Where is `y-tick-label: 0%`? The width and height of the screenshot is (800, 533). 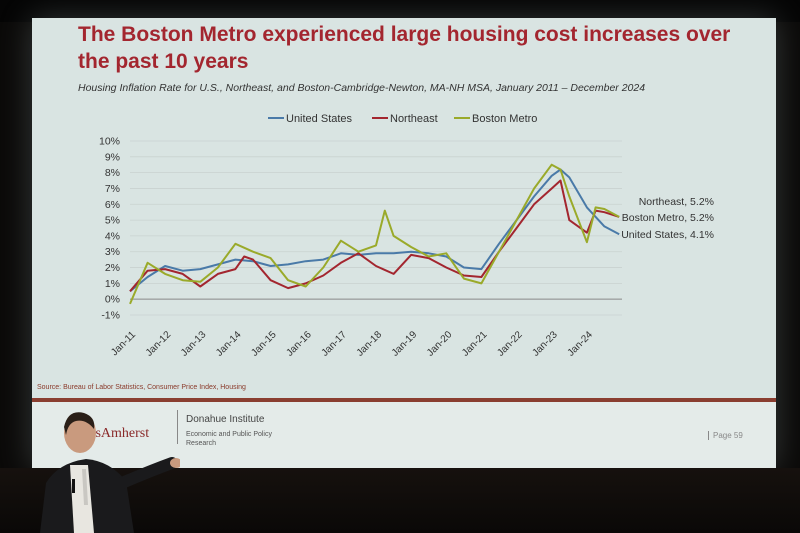
y-tick-label: 0% is located at coordinates (112, 300).